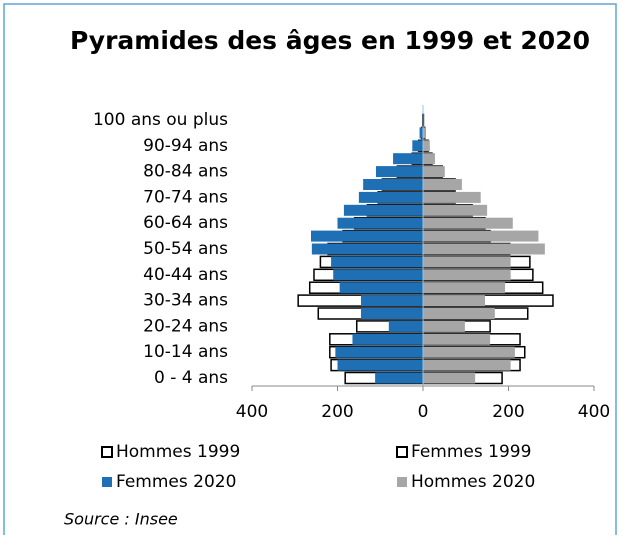 Image resolution: width=623 pixels, height=539 pixels. I want to click on y-tick-label: 40-44 ans, so click(185, 275).